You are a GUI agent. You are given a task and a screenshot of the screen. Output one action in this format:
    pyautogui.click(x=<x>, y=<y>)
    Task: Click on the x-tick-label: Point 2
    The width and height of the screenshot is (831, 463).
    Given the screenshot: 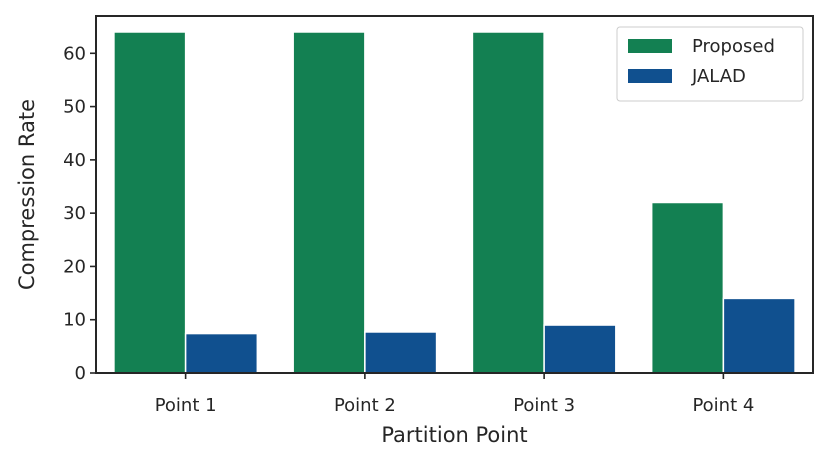 What is the action you would take?
    pyautogui.click(x=365, y=405)
    